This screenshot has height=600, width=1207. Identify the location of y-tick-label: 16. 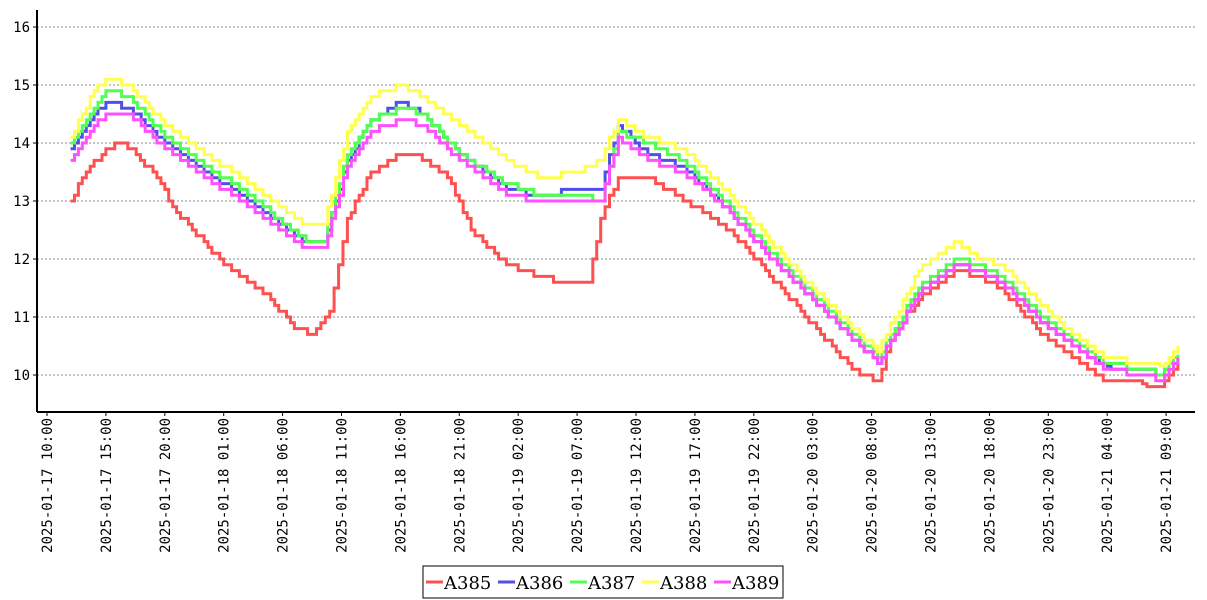
(21, 28).